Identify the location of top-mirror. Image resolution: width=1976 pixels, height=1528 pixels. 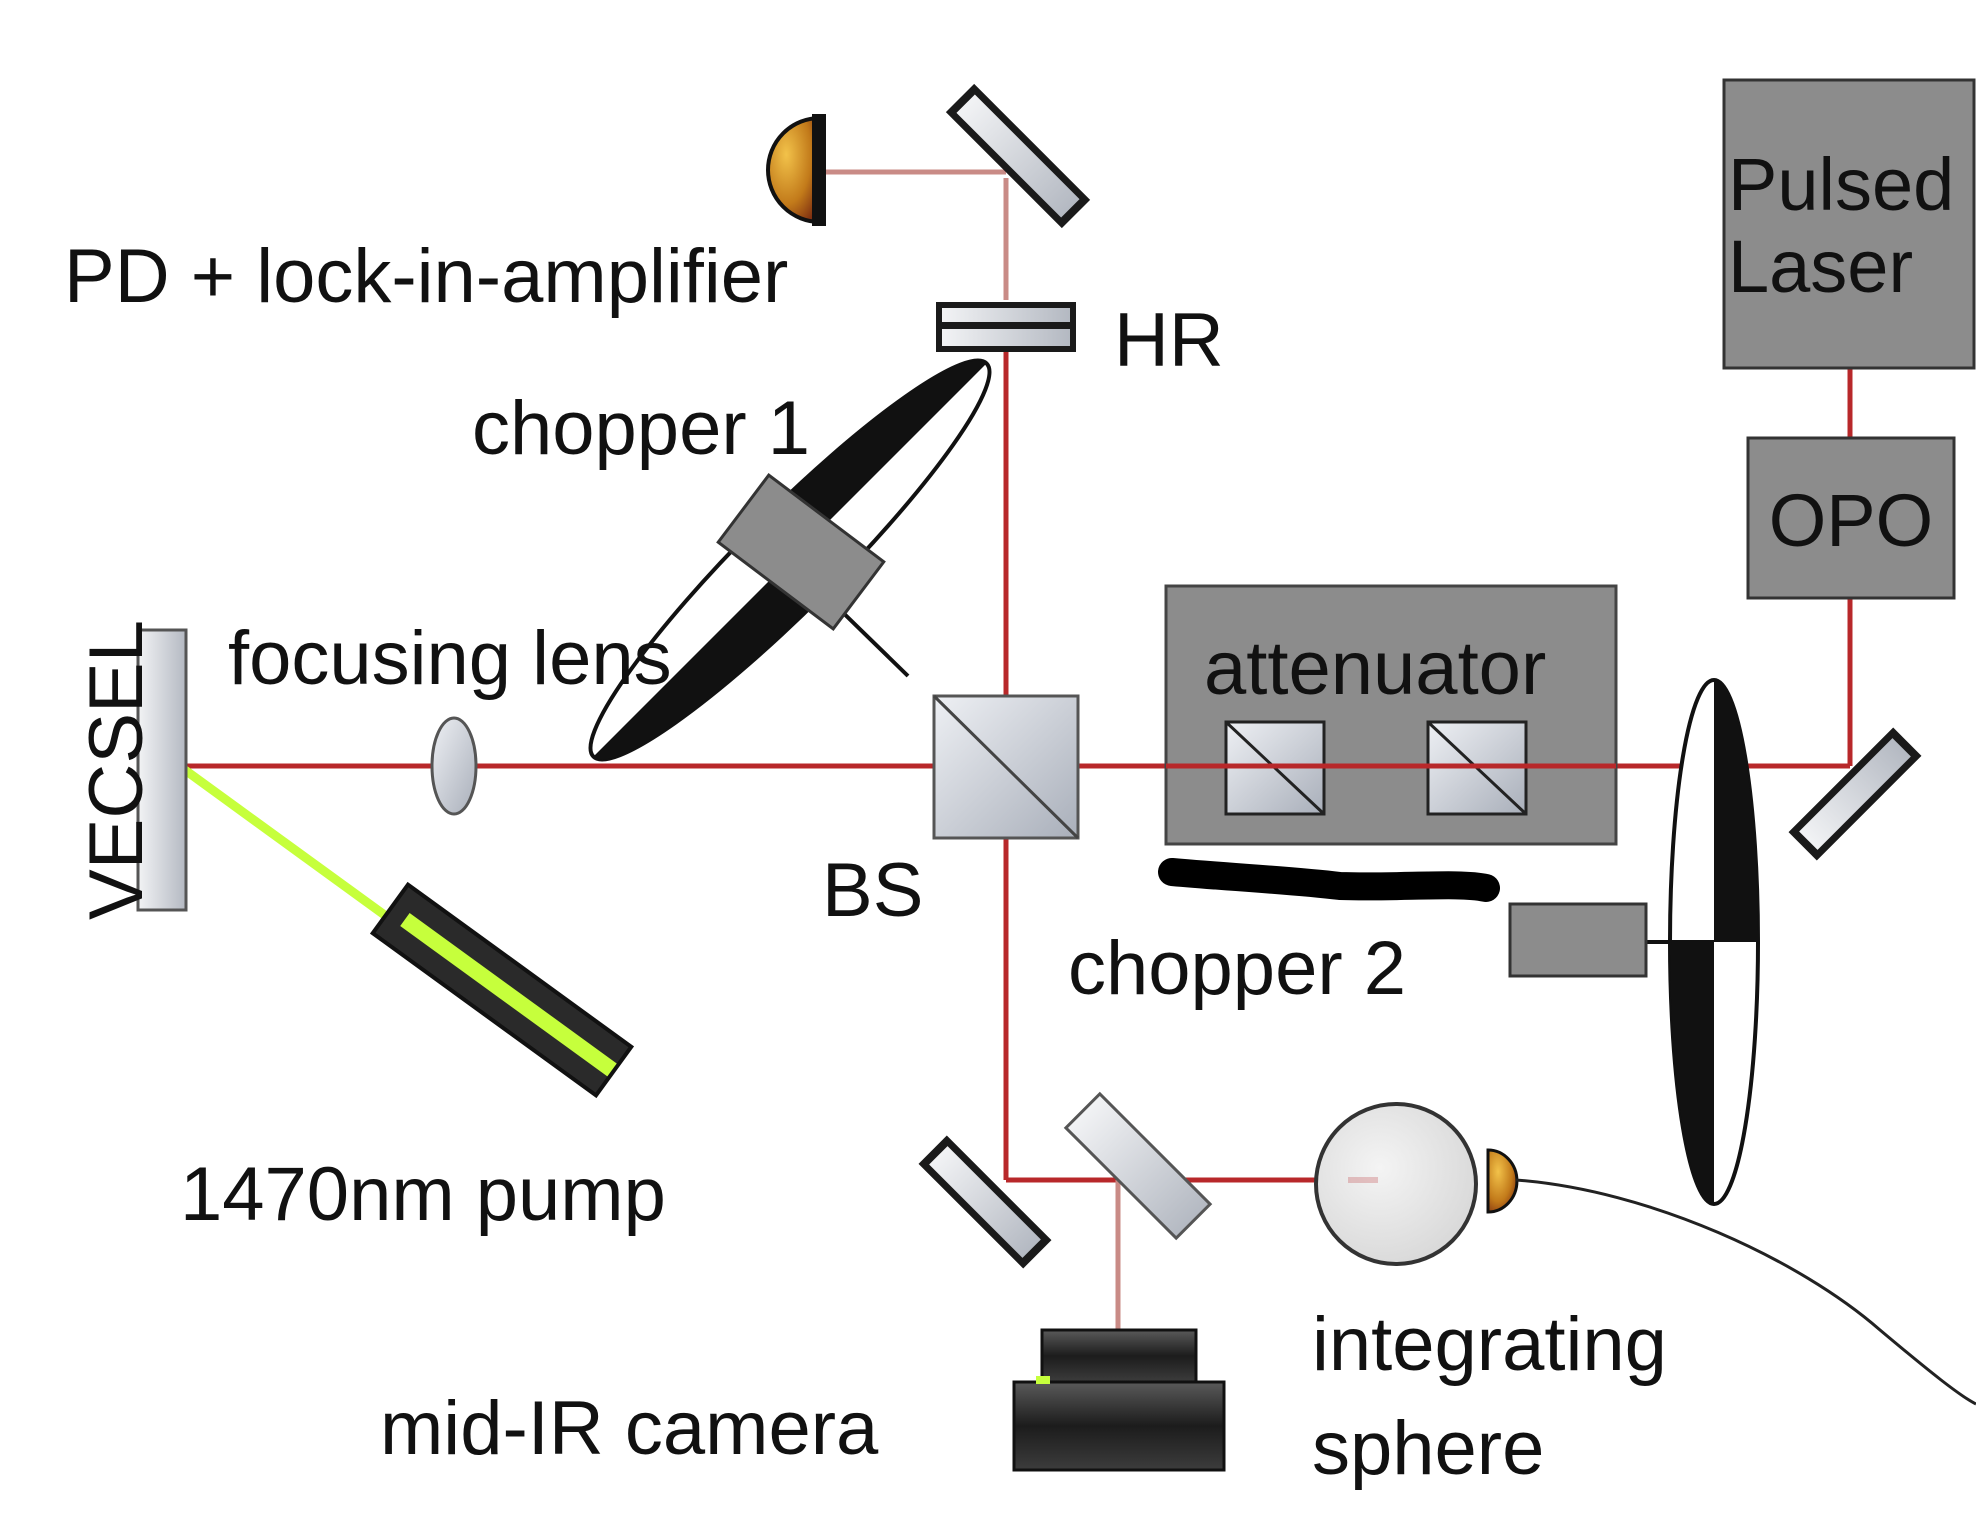
(1018, 156).